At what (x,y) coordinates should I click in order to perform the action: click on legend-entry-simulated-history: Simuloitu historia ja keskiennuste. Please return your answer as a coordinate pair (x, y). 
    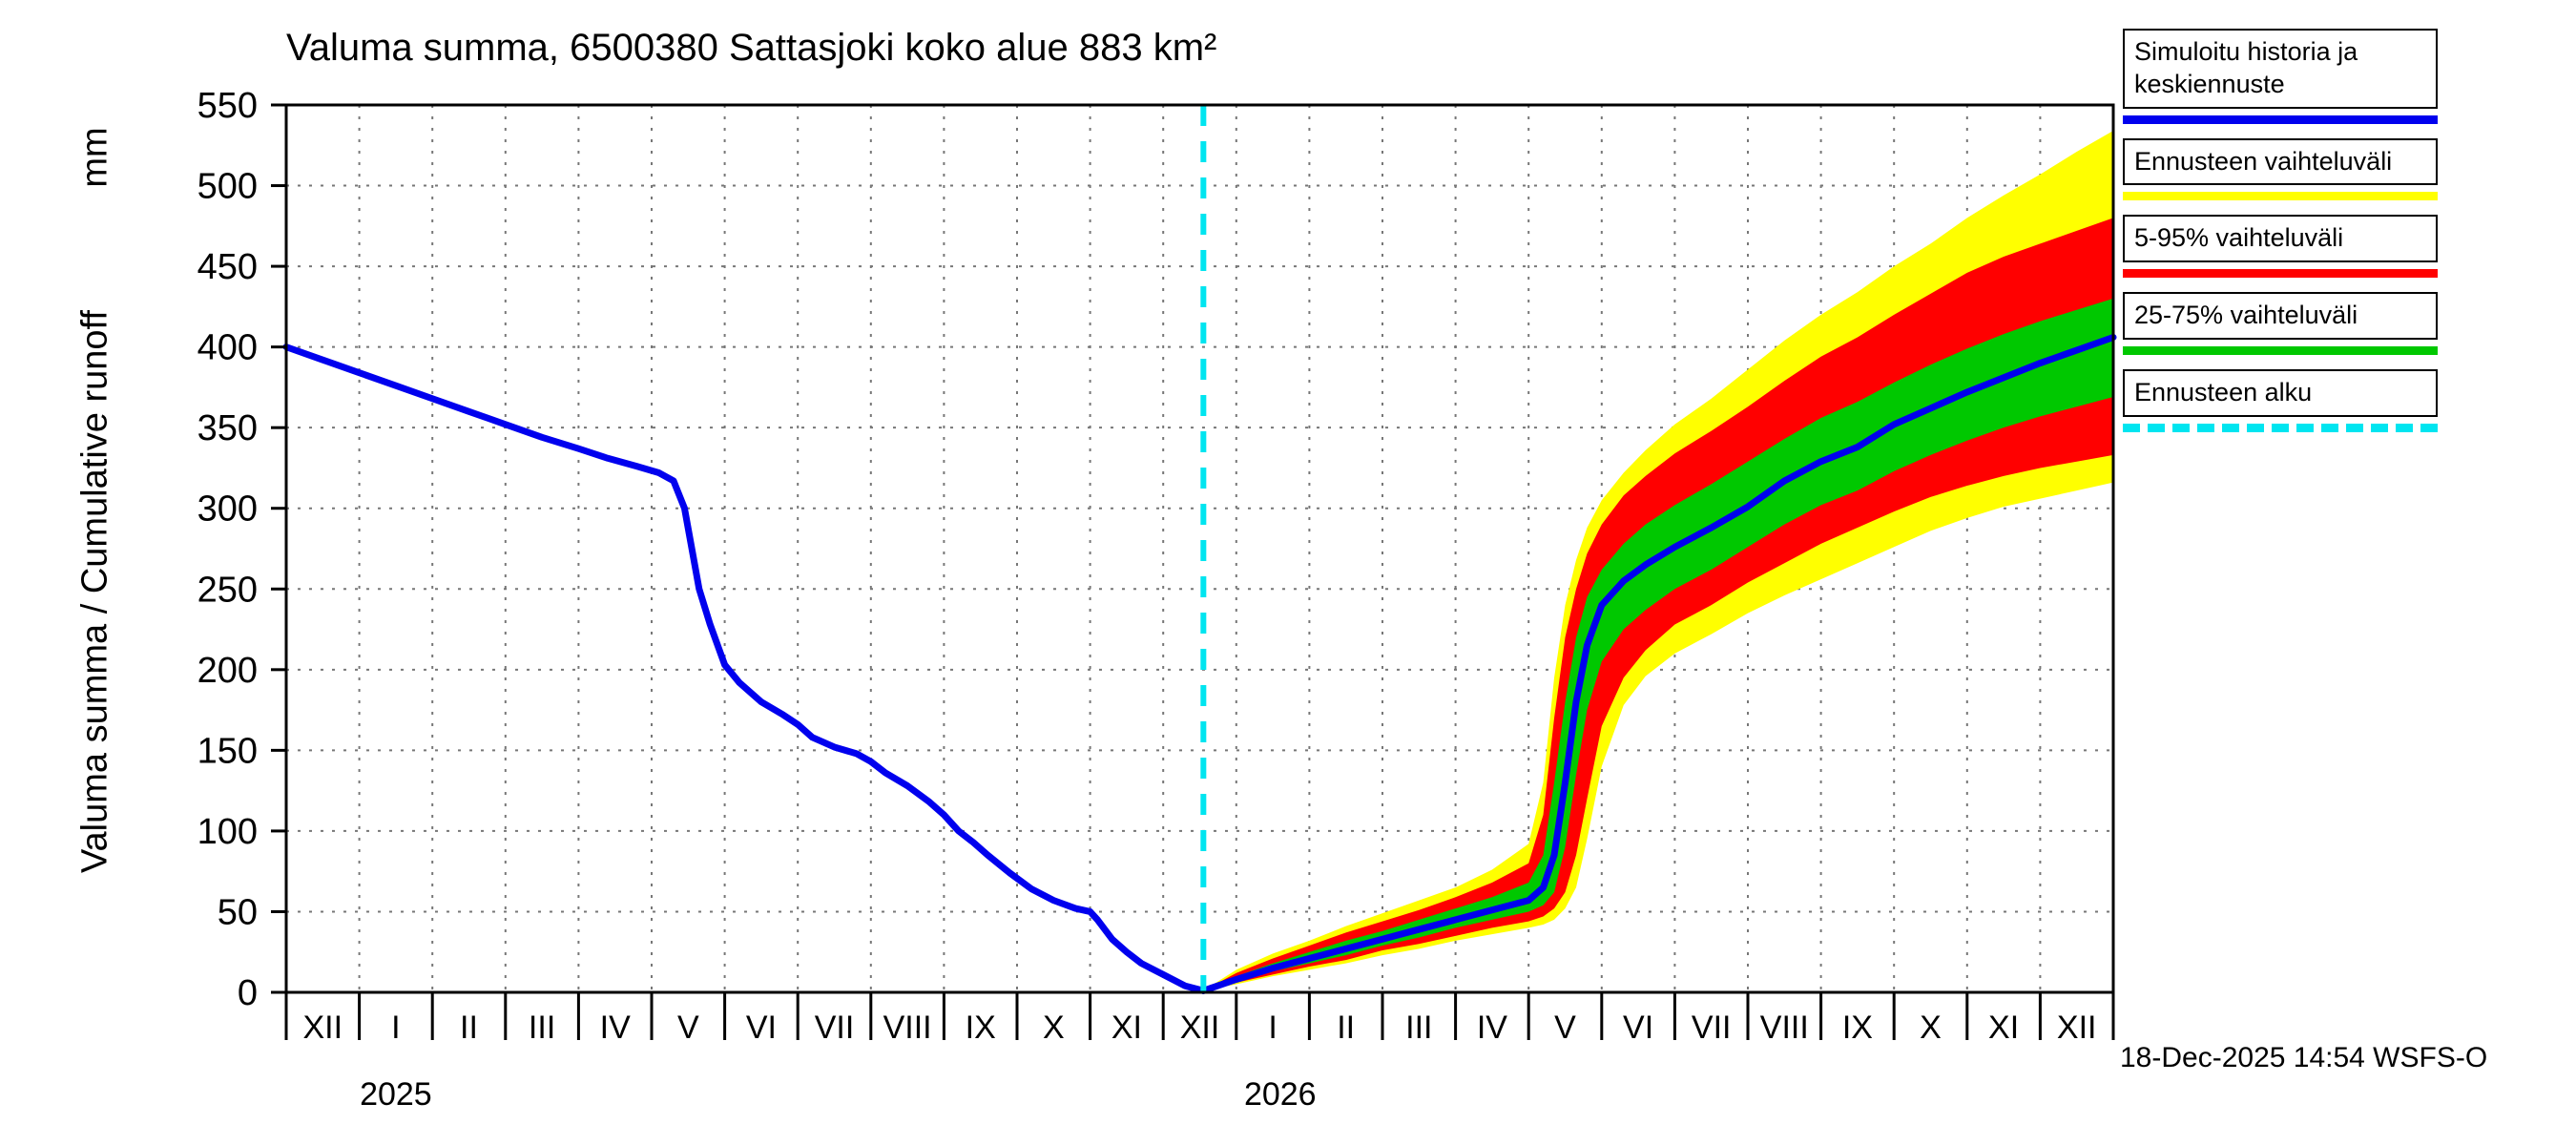
    Looking at the image, I should click on (2280, 76).